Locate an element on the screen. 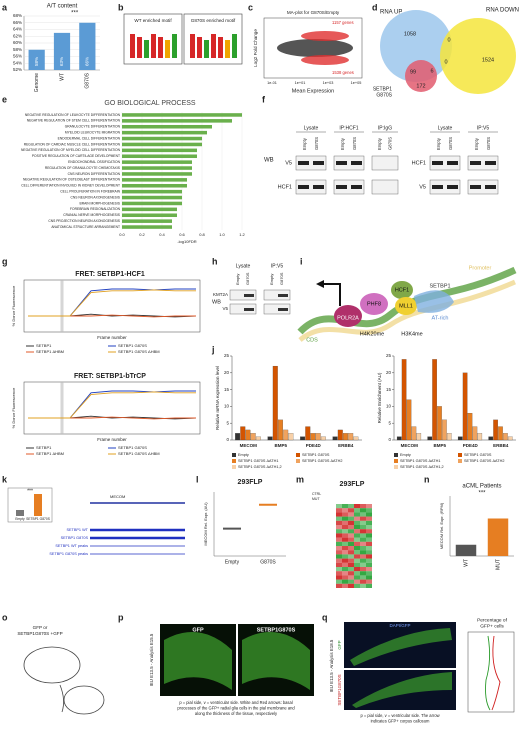 This screenshot has width=520, height=730. y-tick-label: ENDODERMAL CELL DIFFERENTIATION is located at coordinates (89, 138).